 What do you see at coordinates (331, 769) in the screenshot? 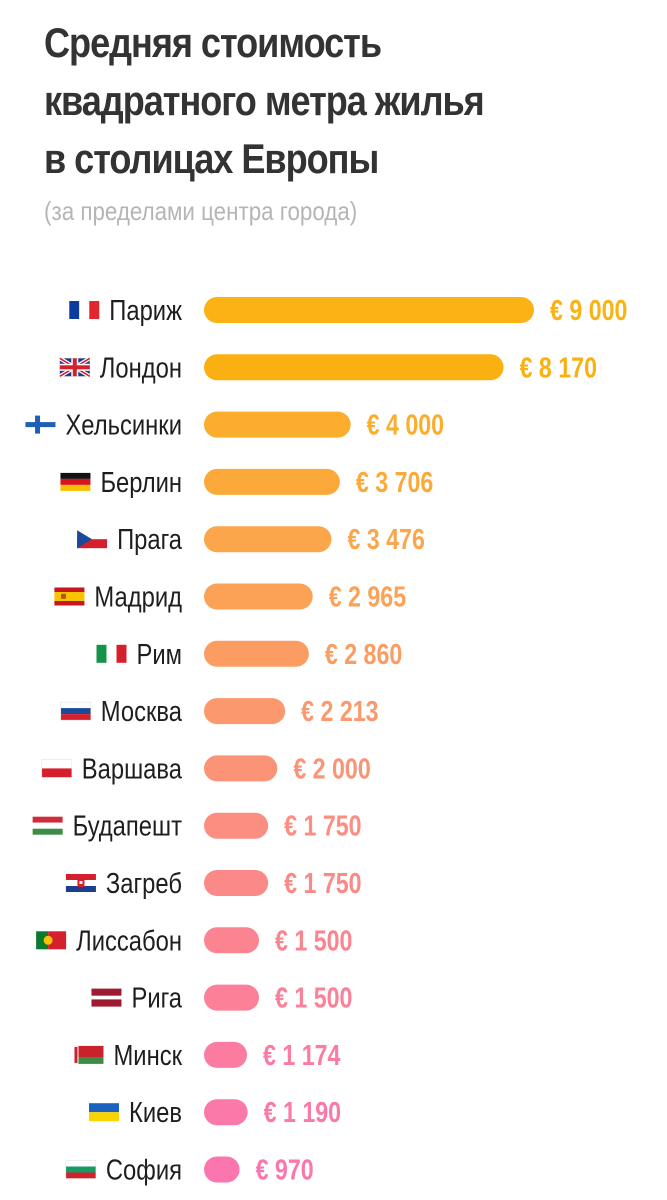
I see `data-label: € 2 000` at bounding box center [331, 769].